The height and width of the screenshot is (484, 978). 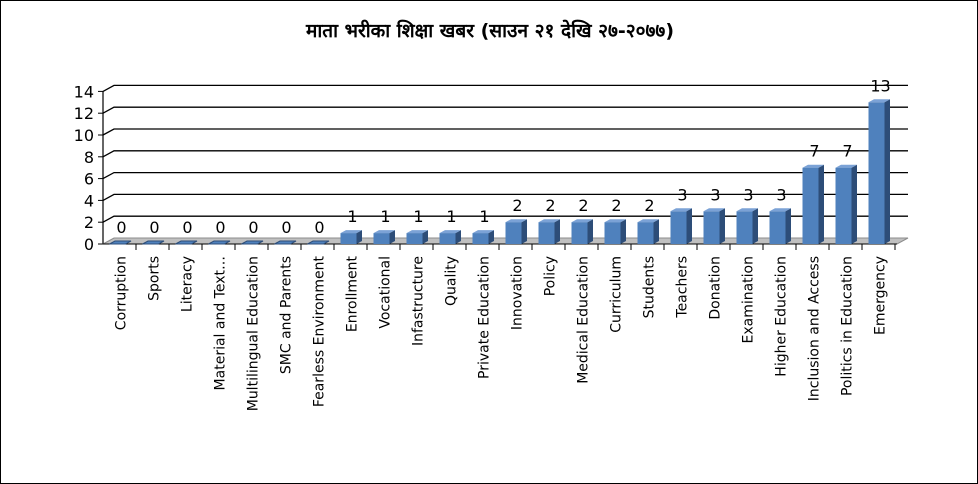 What do you see at coordinates (617, 294) in the screenshot?
I see `x-tick-label: Curriculum` at bounding box center [617, 294].